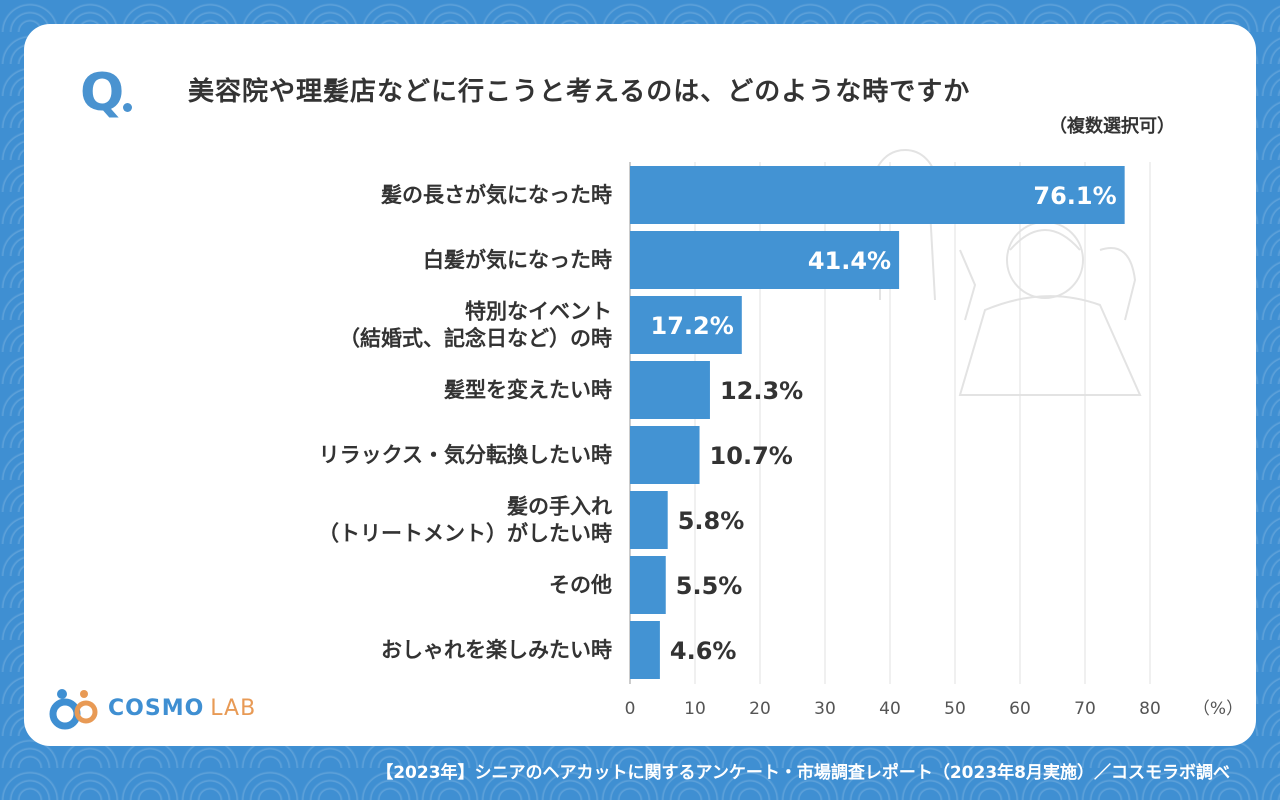  Describe the element at coordinates (751, 456) in the screenshot. I see `value-label-4: 10.7%` at that location.